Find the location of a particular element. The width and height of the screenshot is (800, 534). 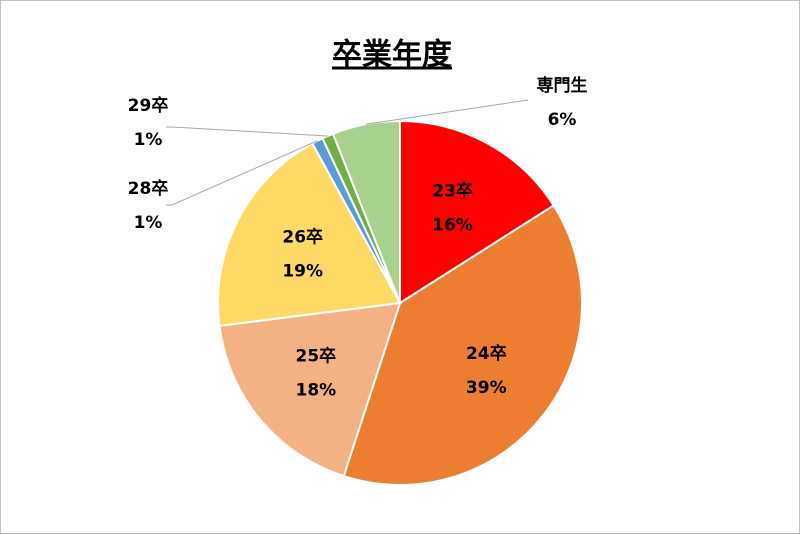

category-label: 23卒 is located at coordinates (452, 190).